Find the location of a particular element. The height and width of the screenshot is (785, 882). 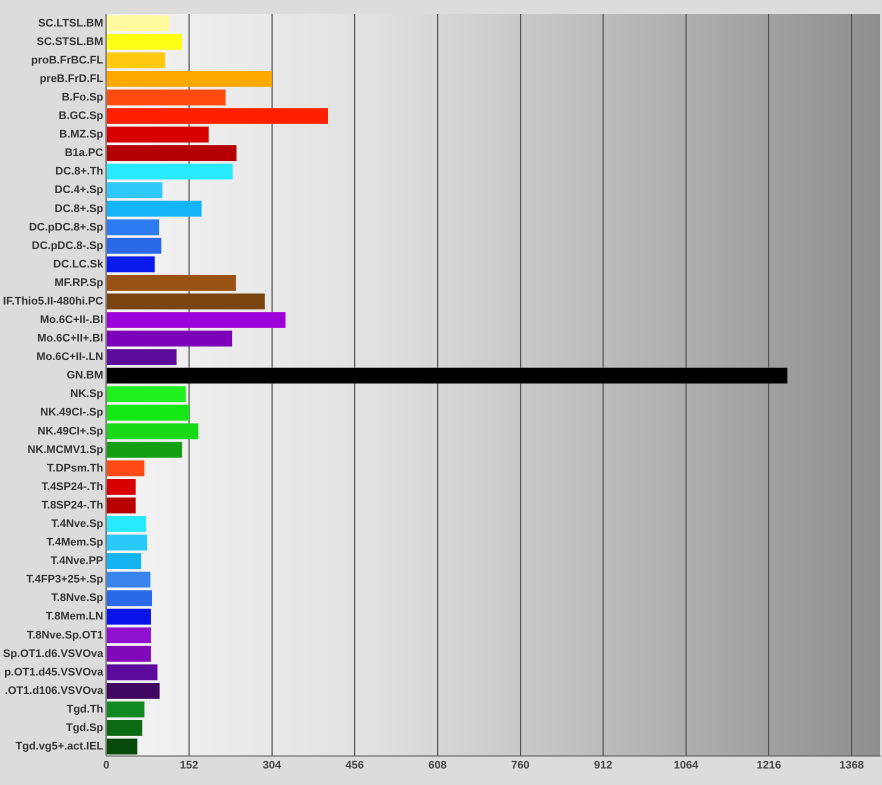

y-tick-label: Tgd.vg5+.act.IEL is located at coordinates (60, 746).